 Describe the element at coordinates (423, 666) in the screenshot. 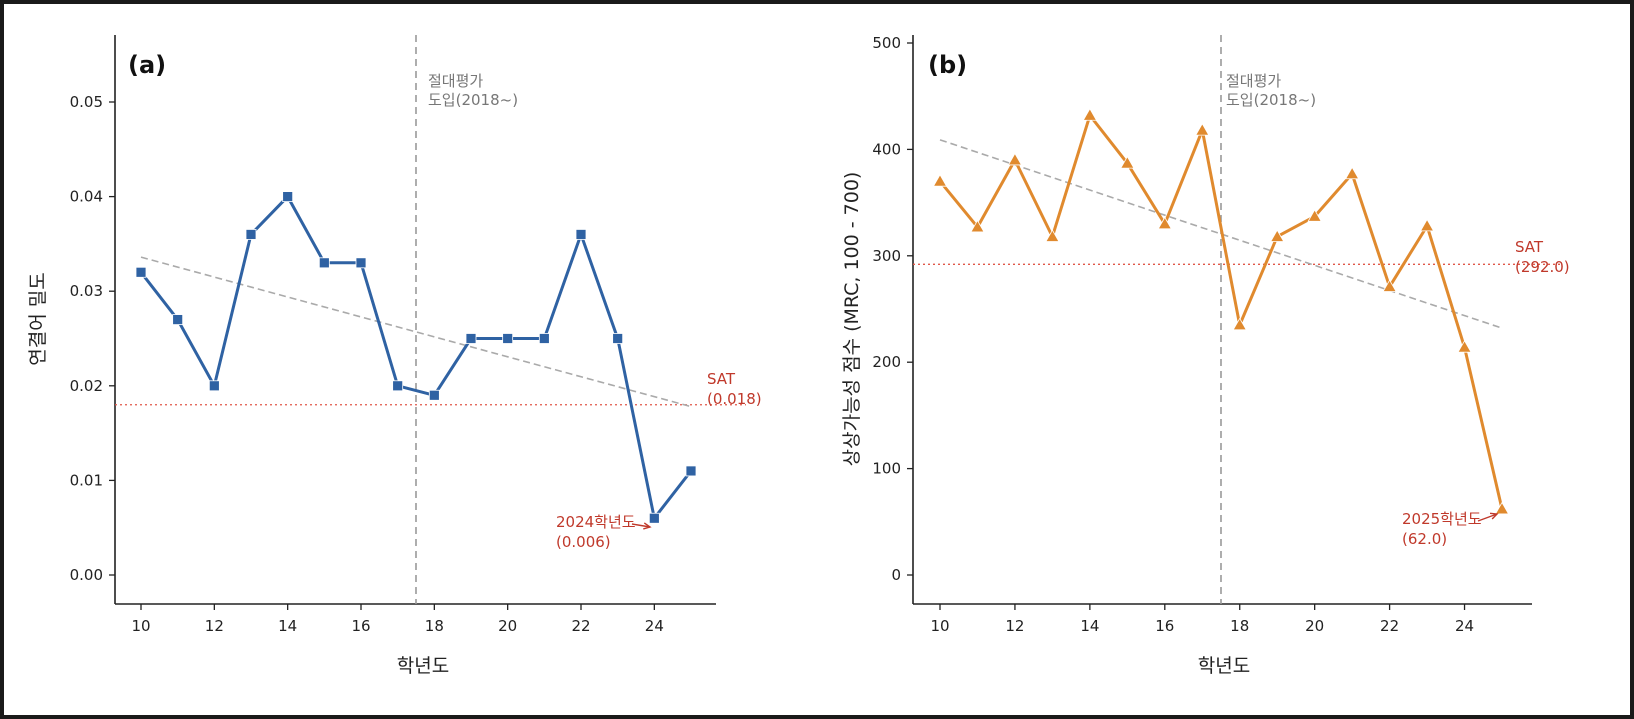

I see `panel-a-x-axis-title: 학년도` at that location.